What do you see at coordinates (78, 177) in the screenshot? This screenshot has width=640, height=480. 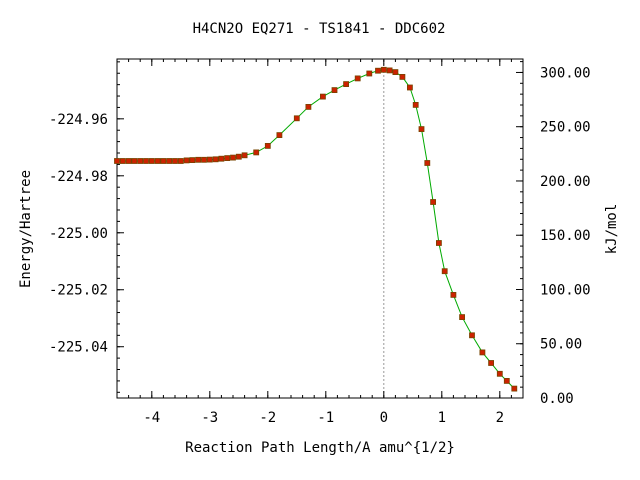 I see `y-tick-label: -224.98` at bounding box center [78, 177].